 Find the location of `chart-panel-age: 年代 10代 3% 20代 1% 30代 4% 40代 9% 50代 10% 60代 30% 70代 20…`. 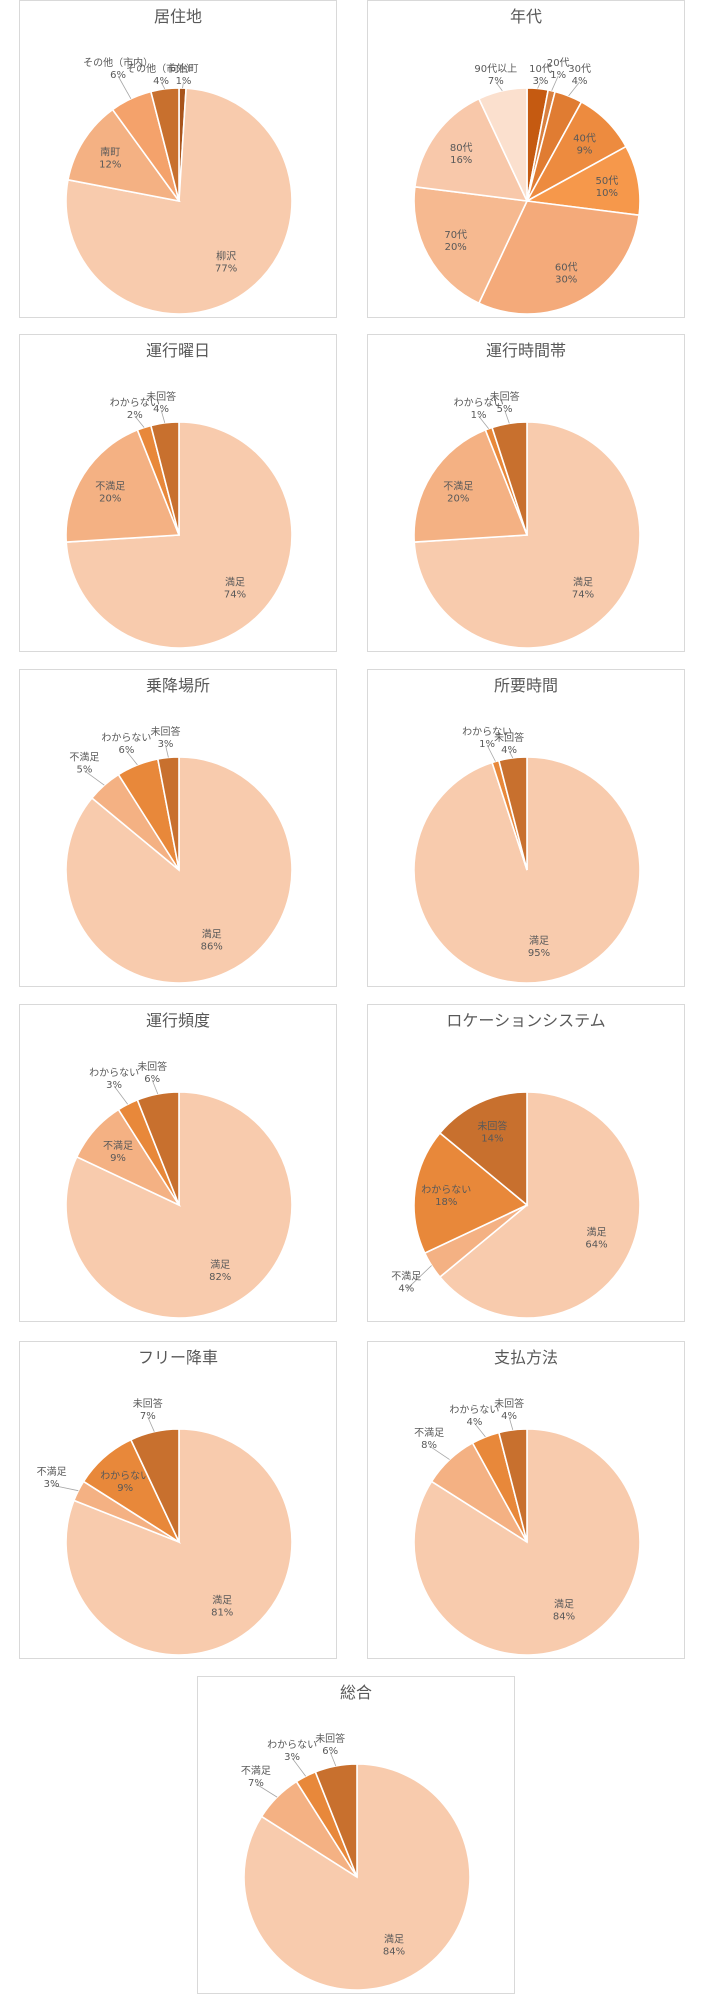

chart-panel-age: 年代 10代 3% 20代 1% 30代 4% 40代 9% 50代 10% 60代 30% 70代 20… is located at coordinates (526, 159).